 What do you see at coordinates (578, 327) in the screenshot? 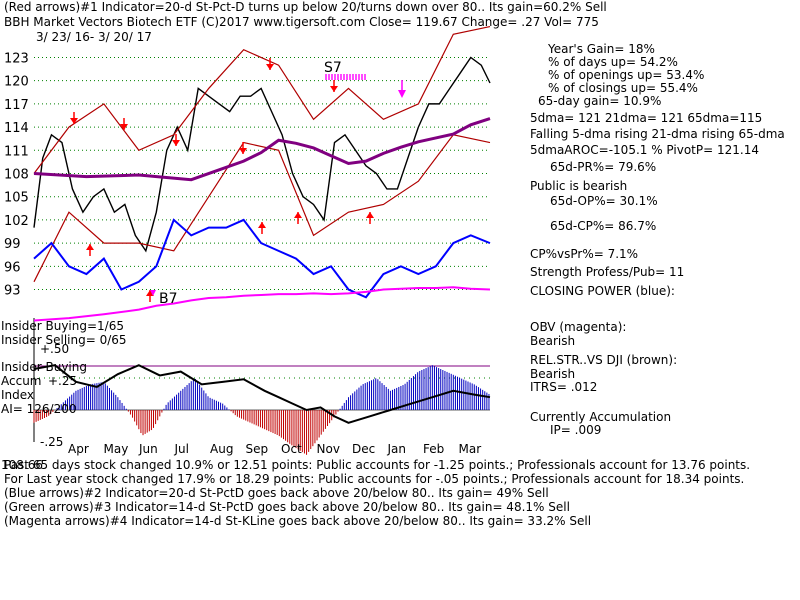
I see `stat-obv: OBV (magenta):` at bounding box center [578, 327].